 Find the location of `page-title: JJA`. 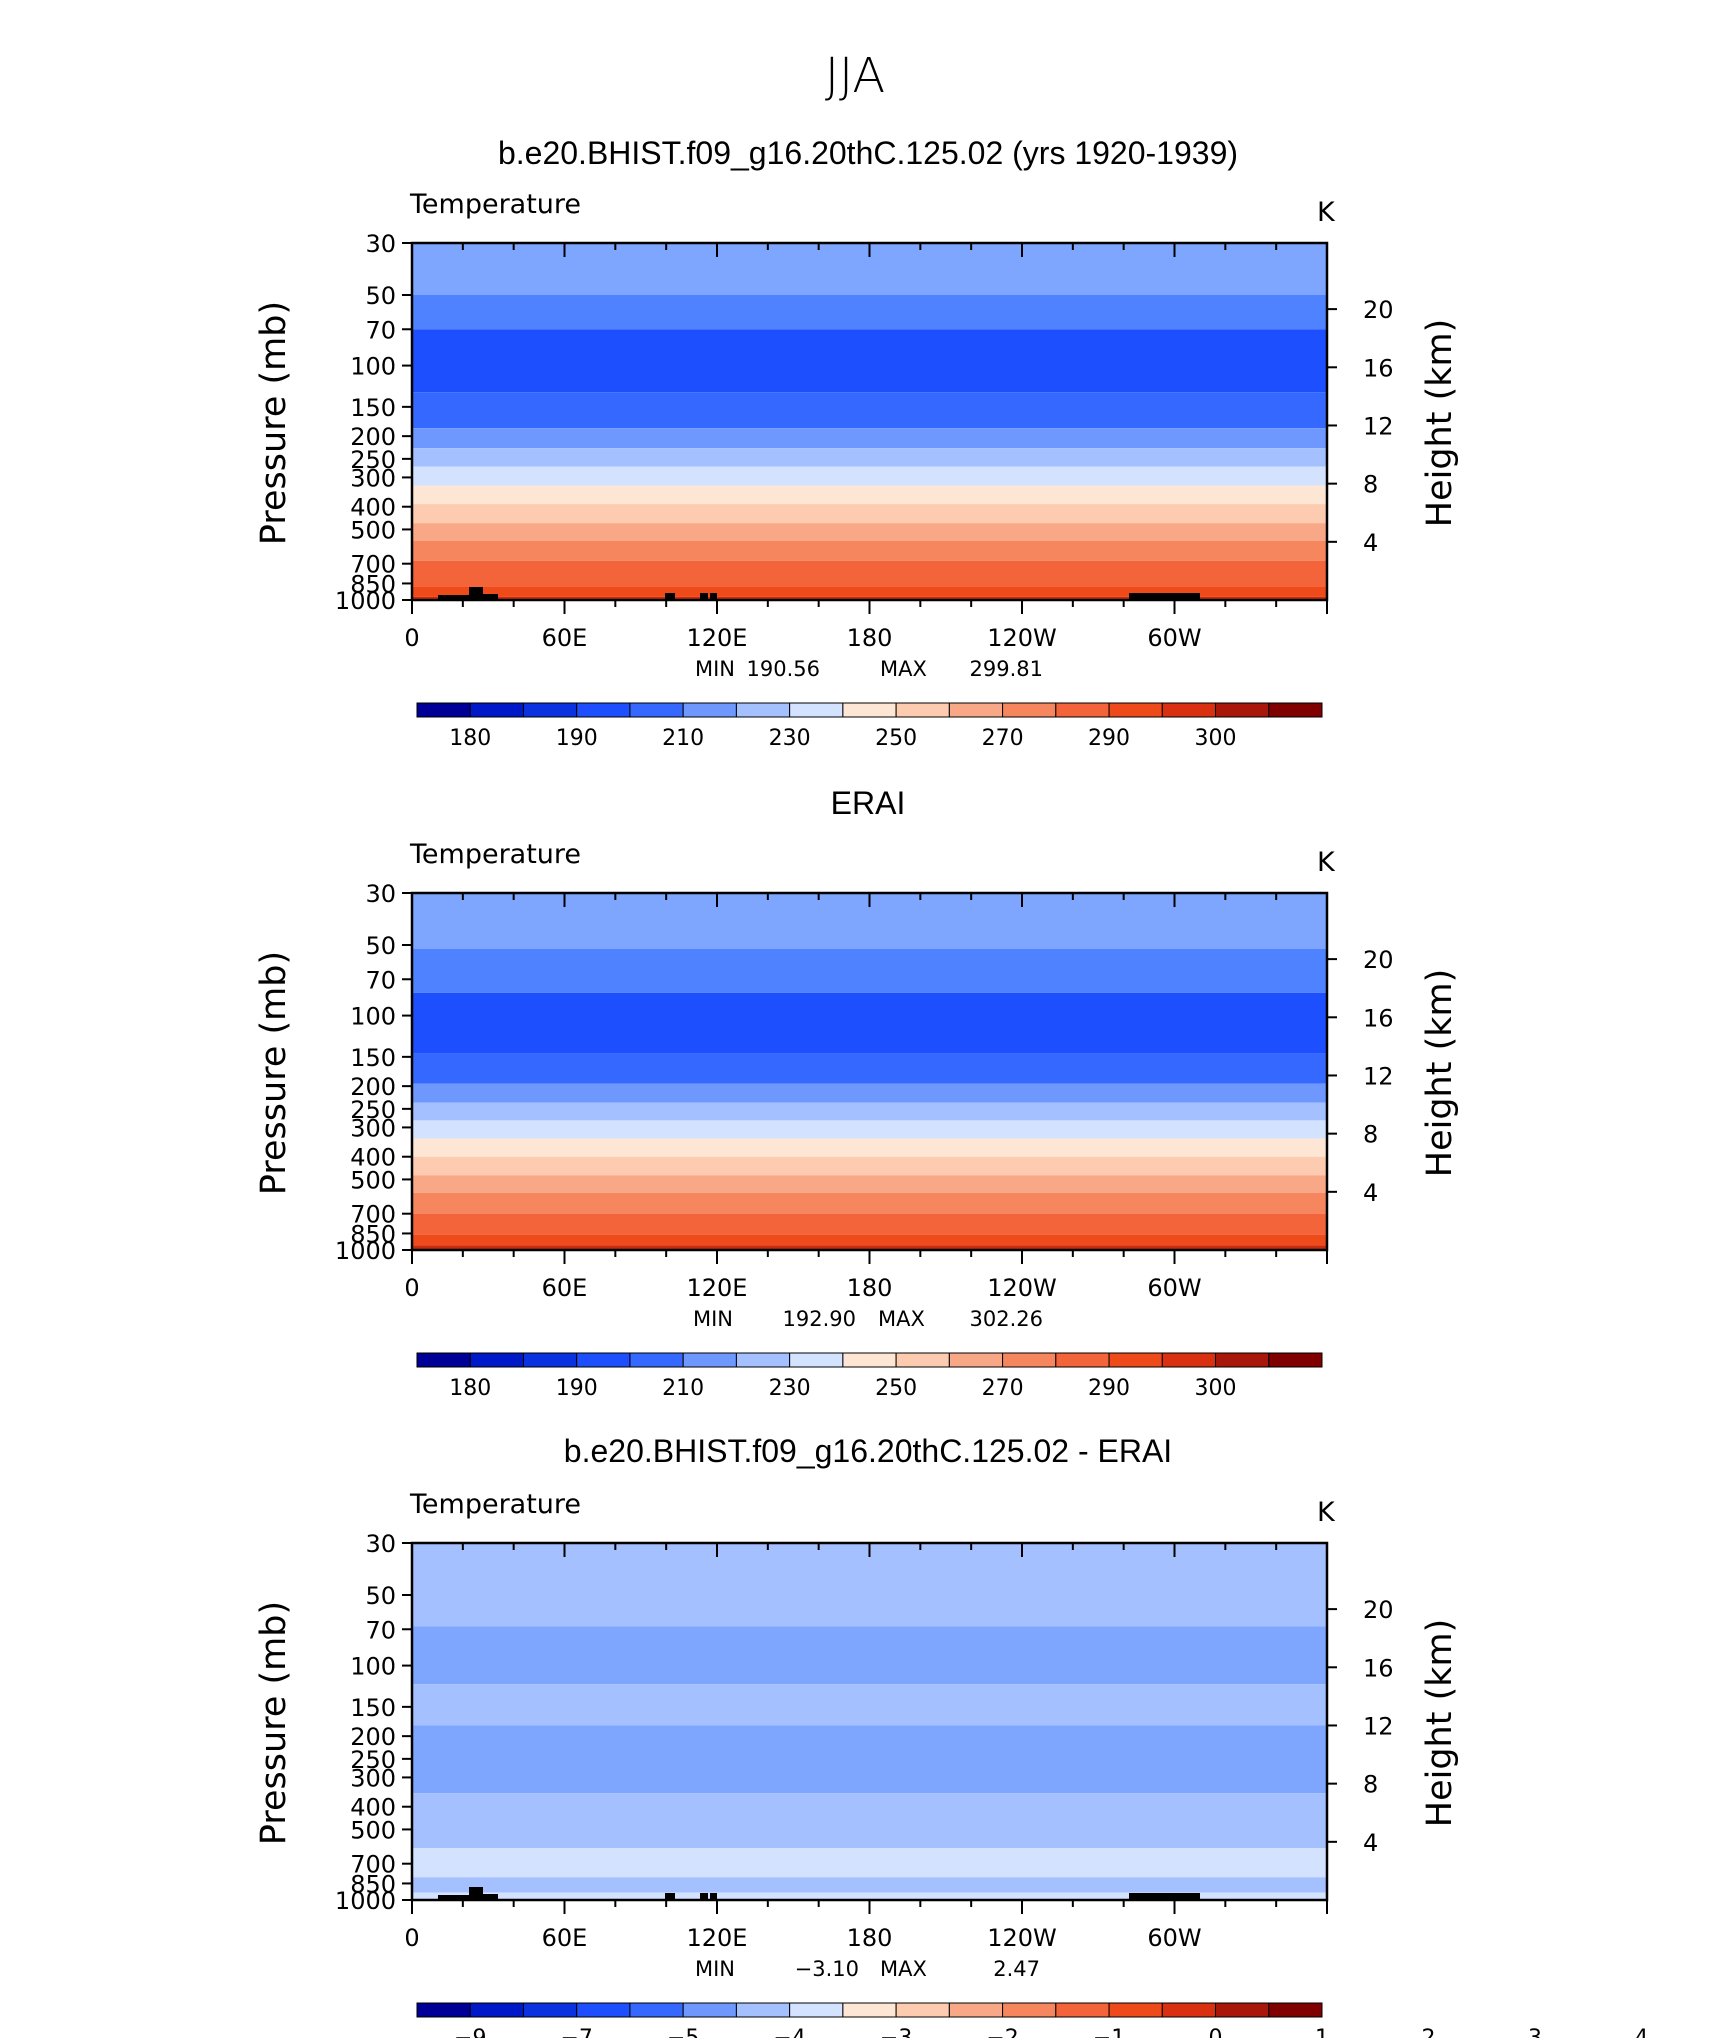

page-title: JJA is located at coordinates (855, 76).